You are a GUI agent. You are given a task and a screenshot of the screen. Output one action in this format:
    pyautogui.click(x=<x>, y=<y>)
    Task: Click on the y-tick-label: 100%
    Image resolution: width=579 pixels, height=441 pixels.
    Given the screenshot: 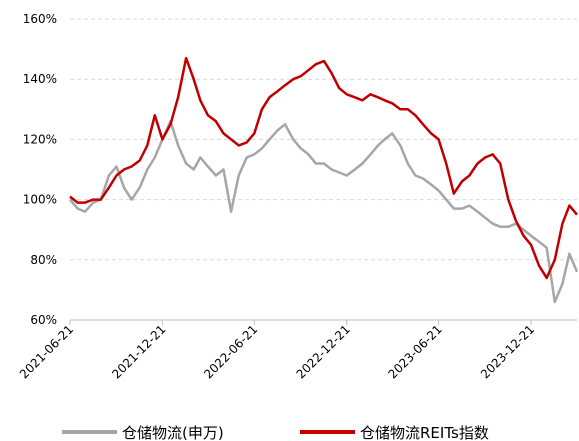 What is the action you would take?
    pyautogui.click(x=40, y=200)
    